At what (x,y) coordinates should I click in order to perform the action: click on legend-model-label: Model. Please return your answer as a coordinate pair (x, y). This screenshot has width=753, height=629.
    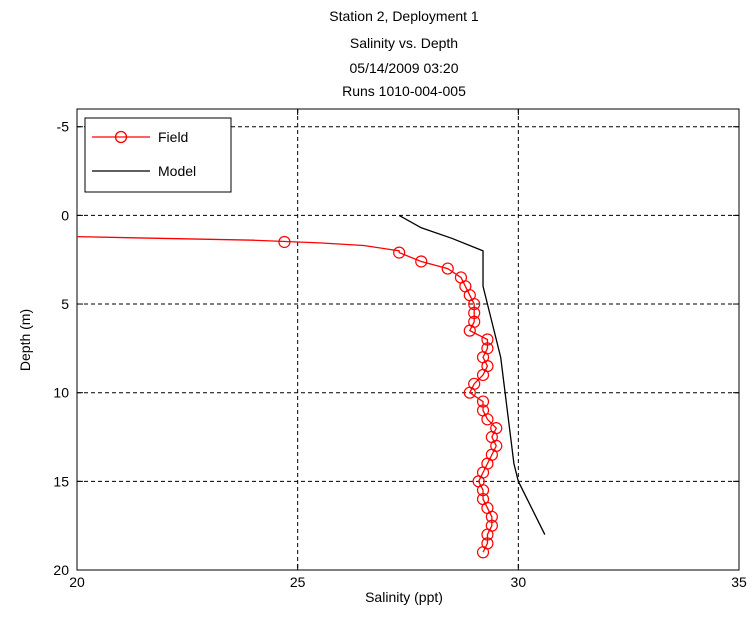
    Looking at the image, I should click on (177, 171).